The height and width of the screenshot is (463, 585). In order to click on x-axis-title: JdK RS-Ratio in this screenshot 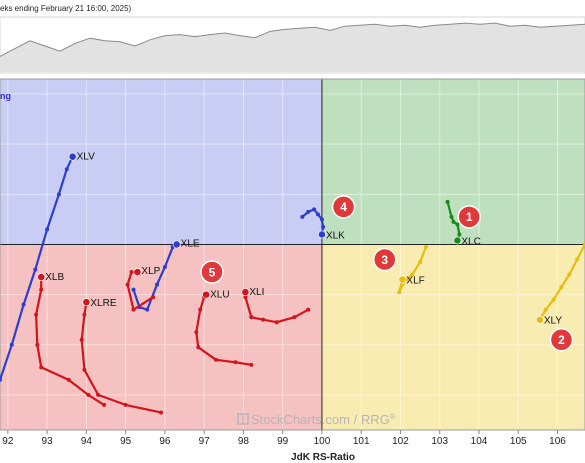, I will do `click(323, 457)`.